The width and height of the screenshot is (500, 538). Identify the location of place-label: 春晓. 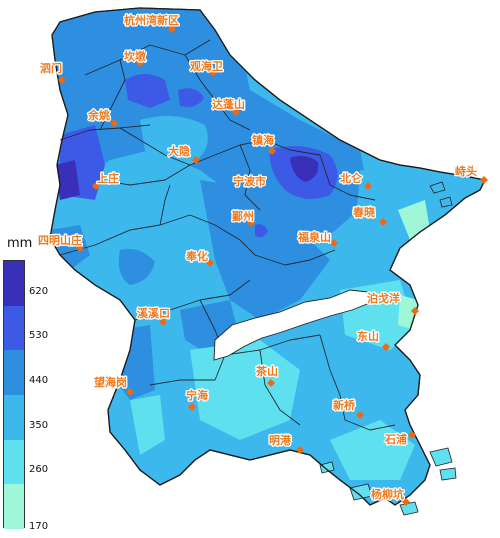
(364, 212).